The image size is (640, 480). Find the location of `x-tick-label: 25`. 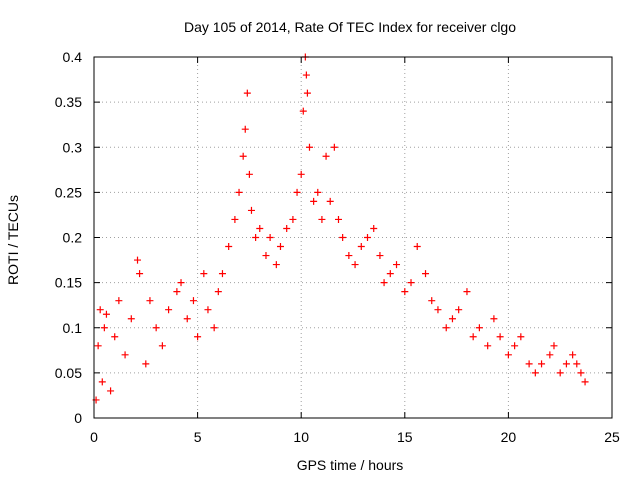

x-tick-label: 25 is located at coordinates (612, 437).